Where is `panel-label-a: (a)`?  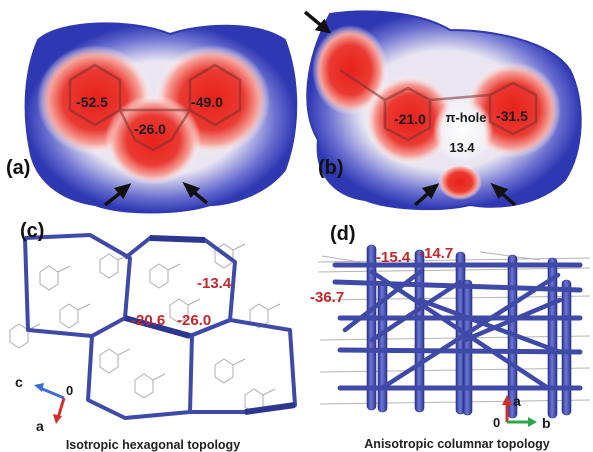
panel-label-a: (a) is located at coordinates (18, 168).